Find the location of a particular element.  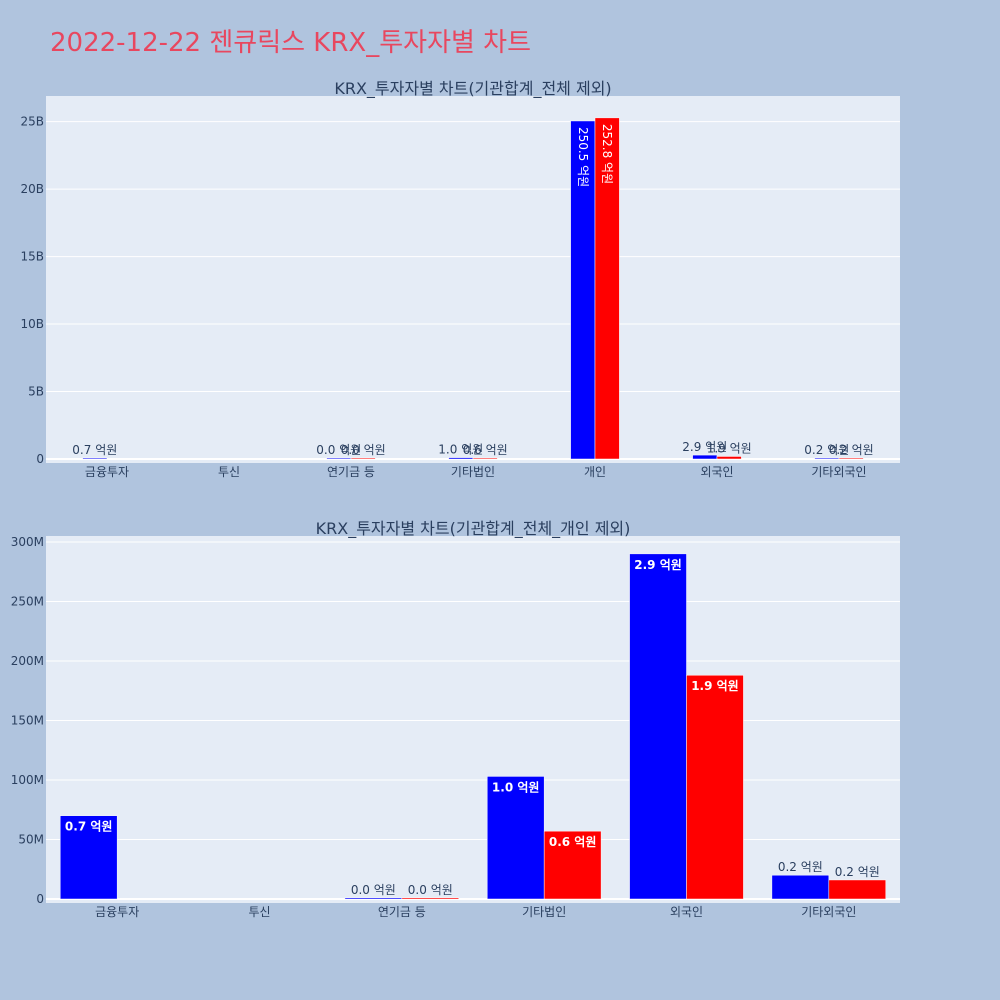

data-label: 252.8 억원 is located at coordinates (607, 154).